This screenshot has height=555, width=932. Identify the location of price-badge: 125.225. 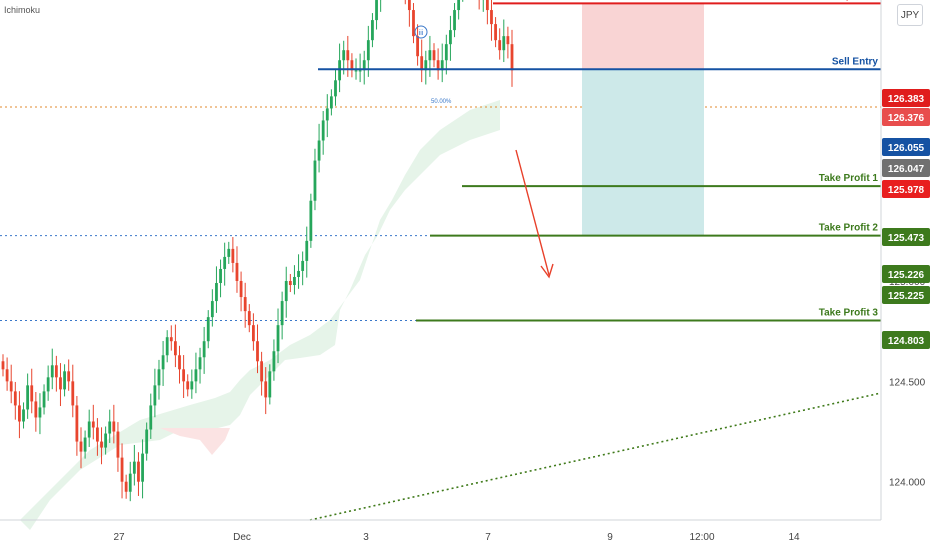
(906, 295).